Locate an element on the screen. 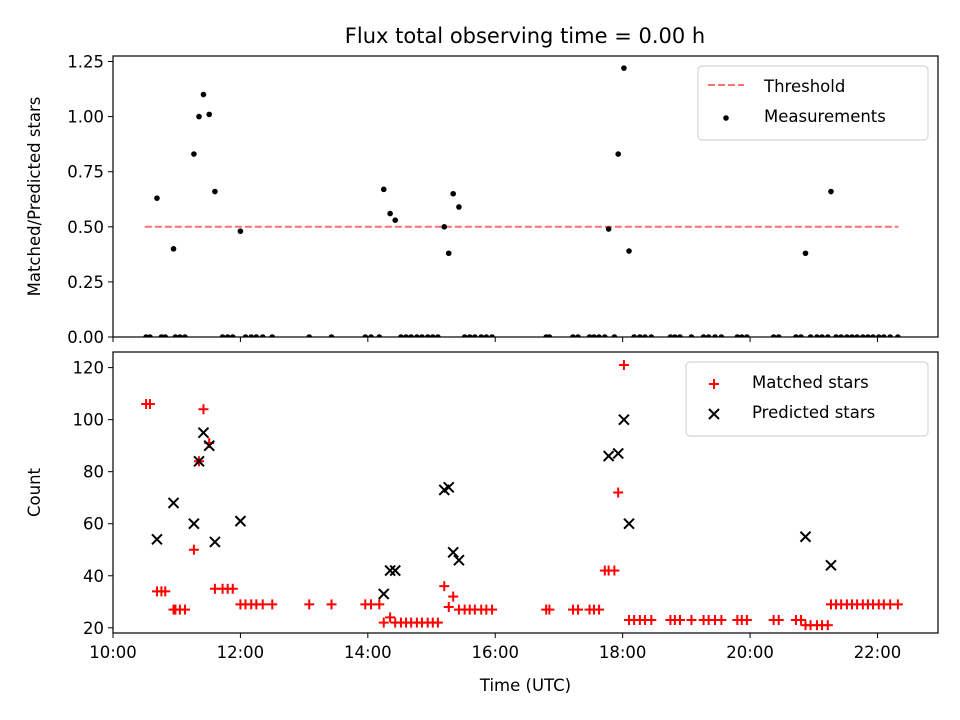 This screenshot has width=960, height=720. count-x-tick-label: 18:00 is located at coordinates (623, 652).